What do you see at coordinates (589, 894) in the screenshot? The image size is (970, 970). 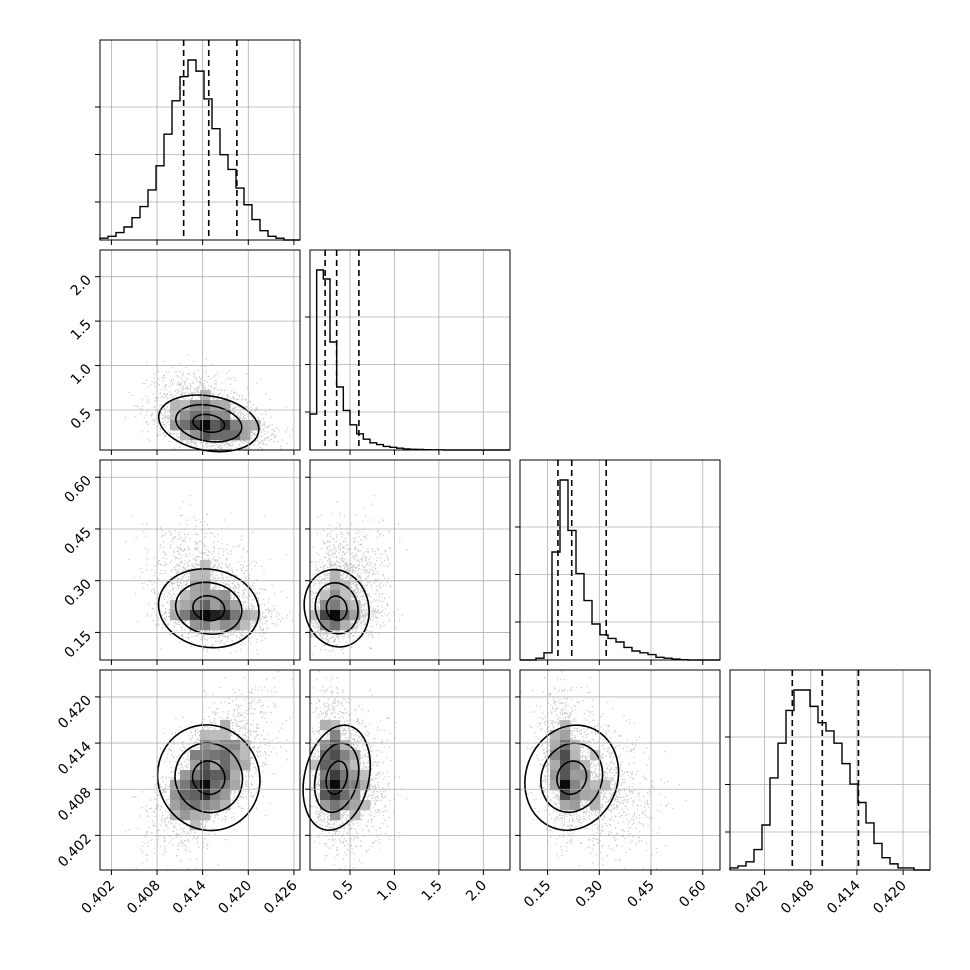 I see `x-tick-label: 0.30` at bounding box center [589, 894].